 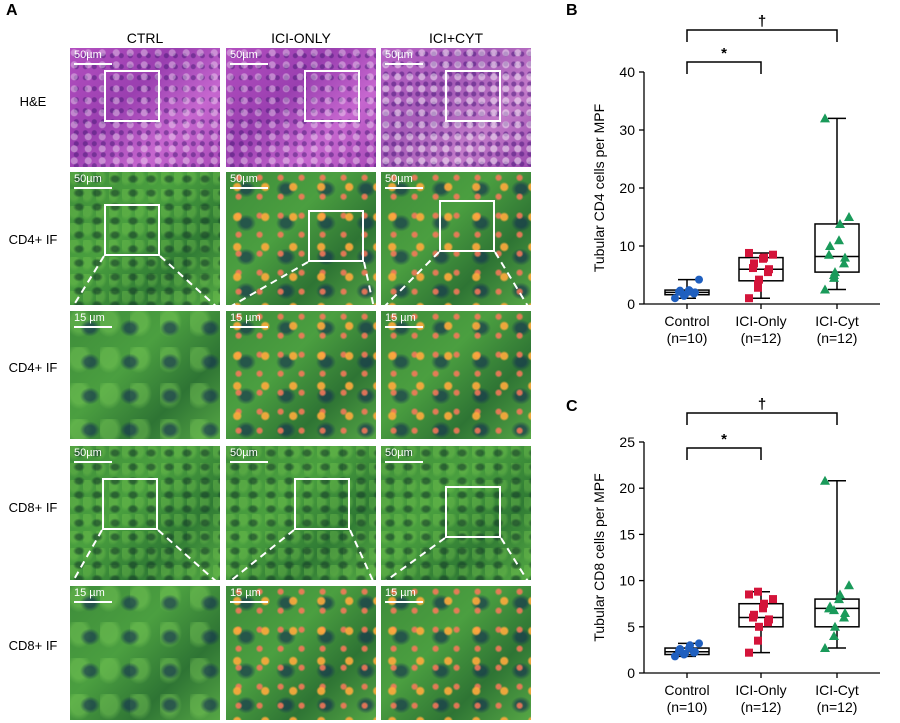 What do you see at coordinates (686, 690) in the screenshot?
I see `x-tick-label: Control` at bounding box center [686, 690].